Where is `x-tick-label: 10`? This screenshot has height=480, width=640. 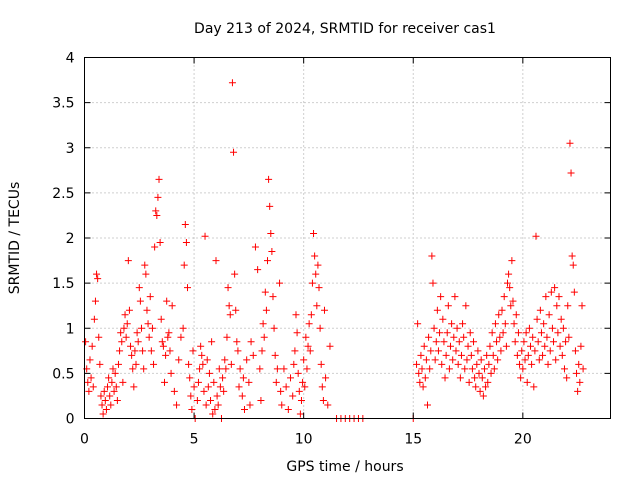 x-tick-label: 10 is located at coordinates (304, 440).